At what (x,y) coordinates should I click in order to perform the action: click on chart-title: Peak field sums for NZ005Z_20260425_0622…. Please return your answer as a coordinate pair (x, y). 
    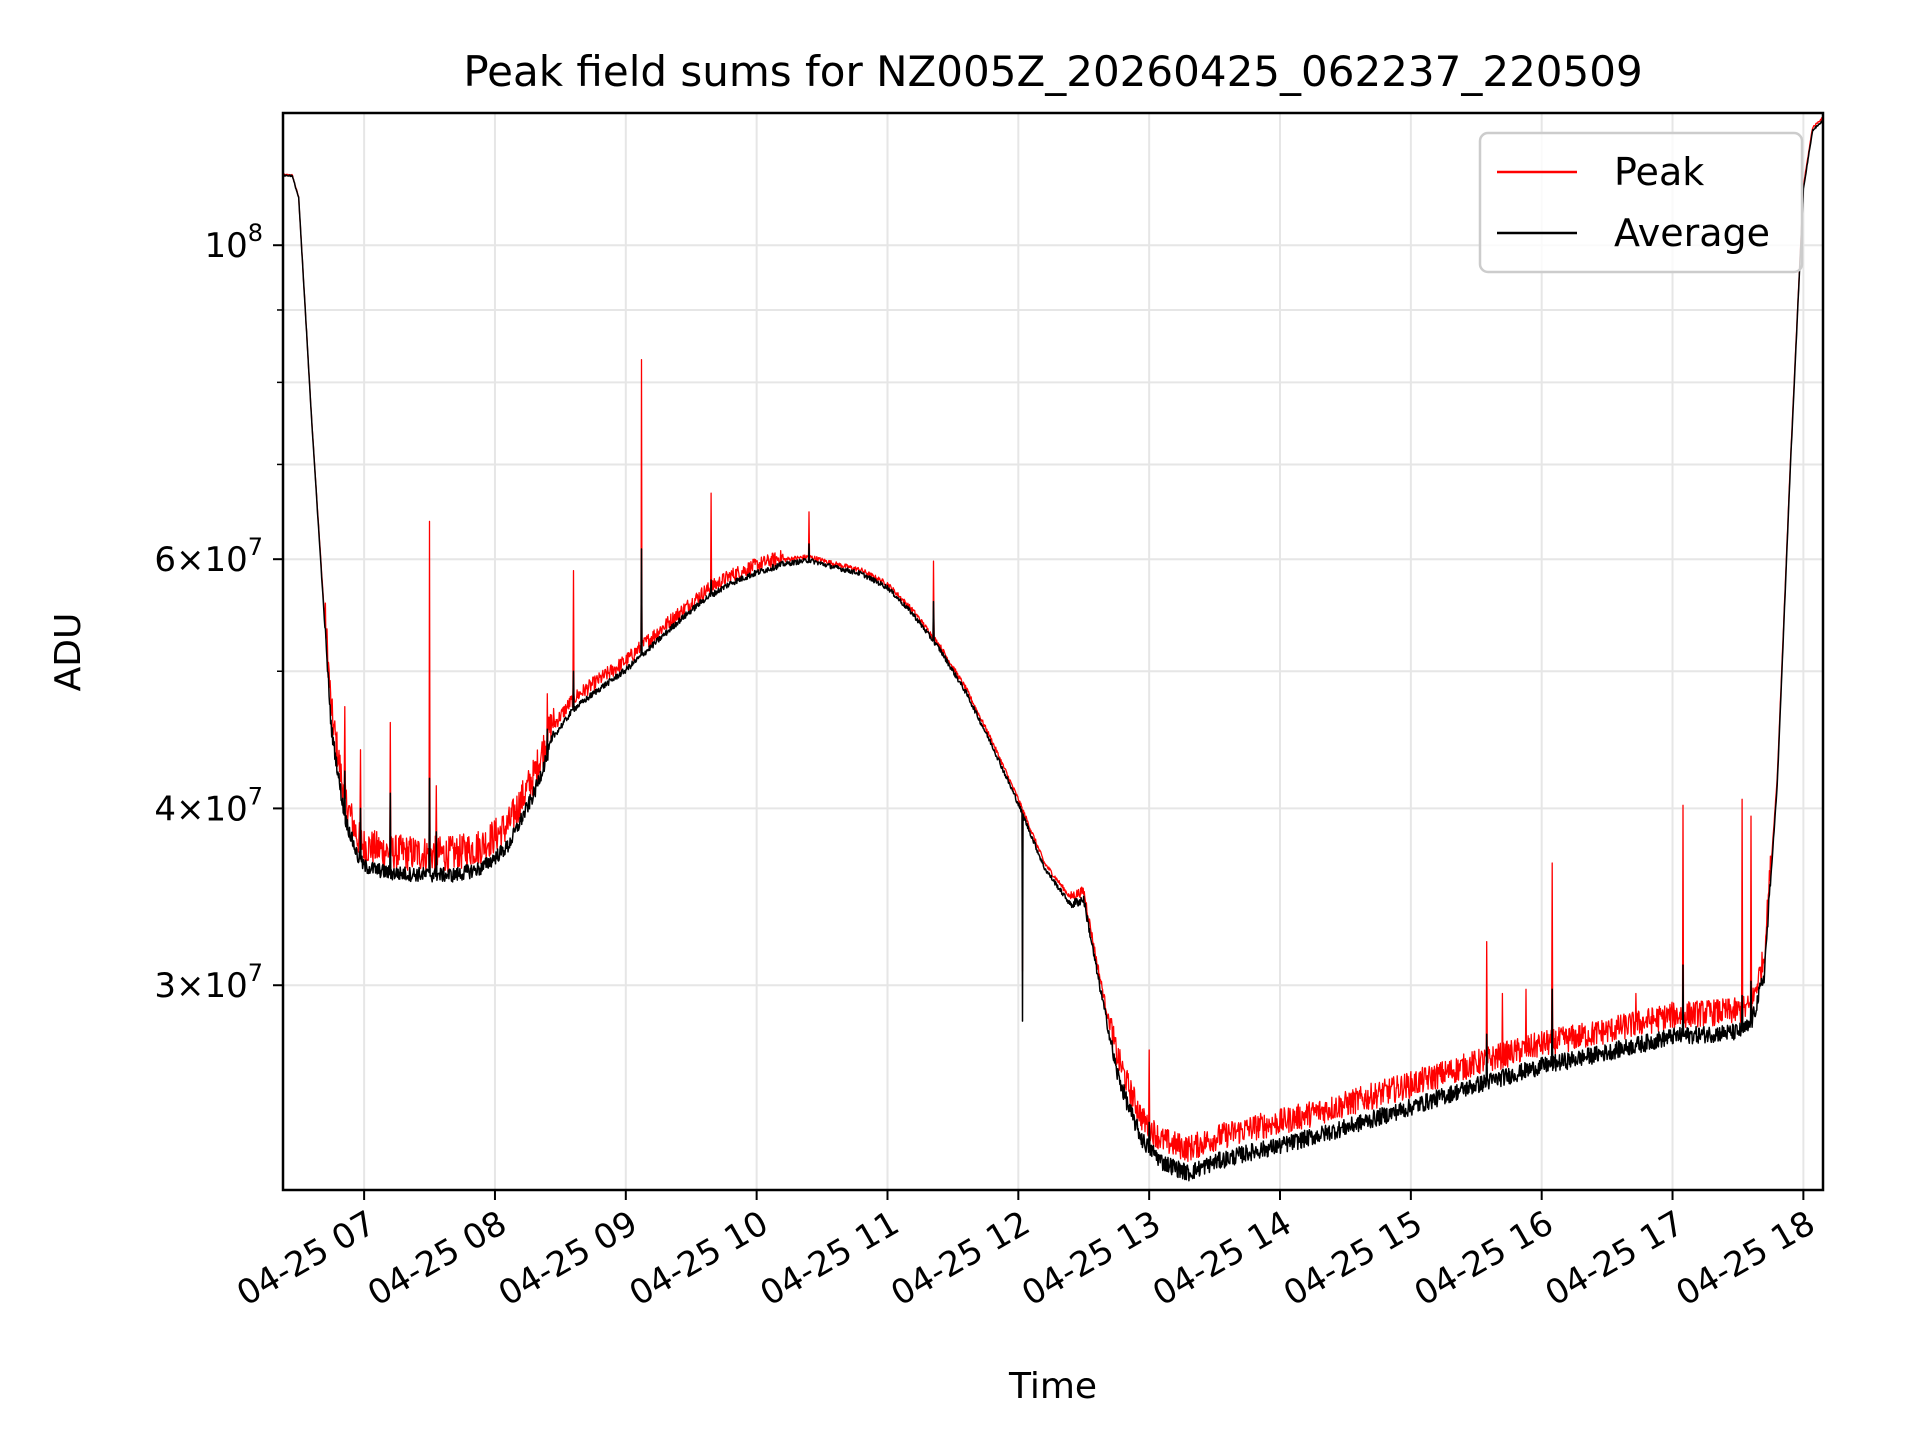
    Looking at the image, I should click on (1052, 71).